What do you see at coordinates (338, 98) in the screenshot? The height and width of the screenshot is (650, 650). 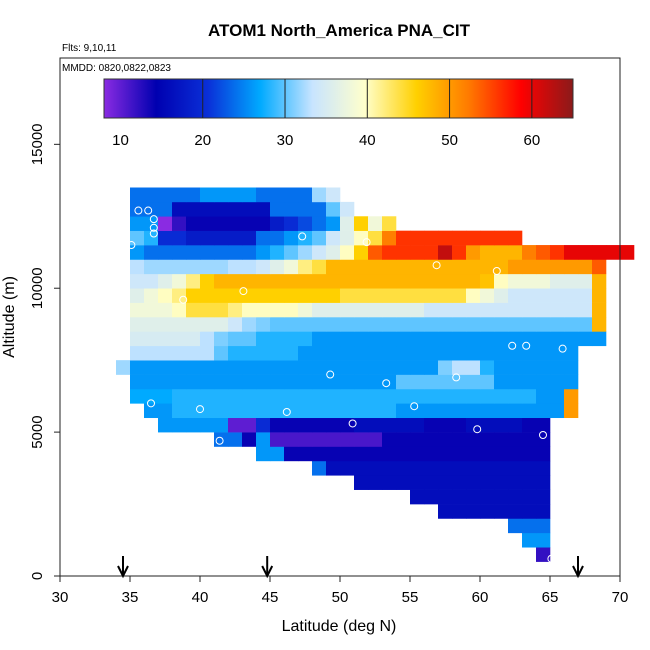 I see `colorbar-gradient` at bounding box center [338, 98].